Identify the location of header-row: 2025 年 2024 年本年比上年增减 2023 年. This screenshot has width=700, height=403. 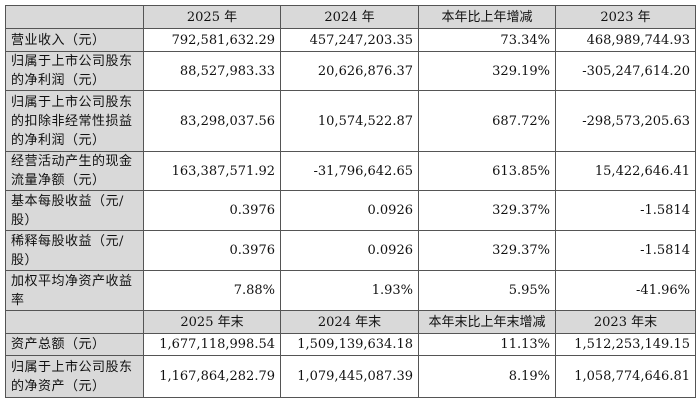
(350, 17).